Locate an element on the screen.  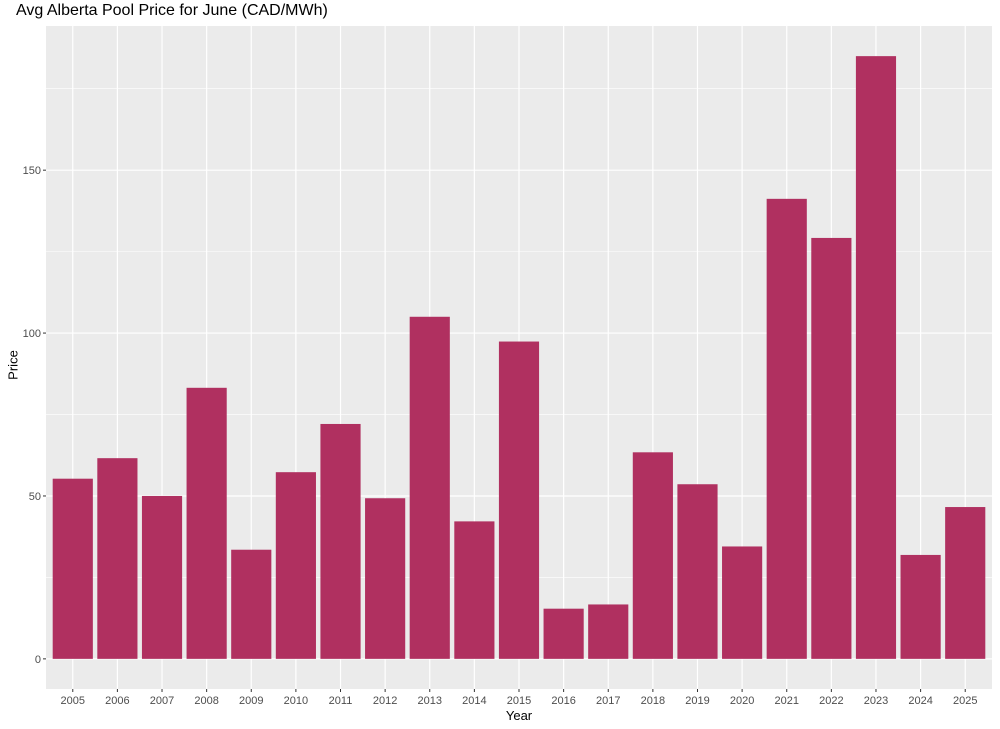
x-tick-label: 2007 is located at coordinates (162, 701).